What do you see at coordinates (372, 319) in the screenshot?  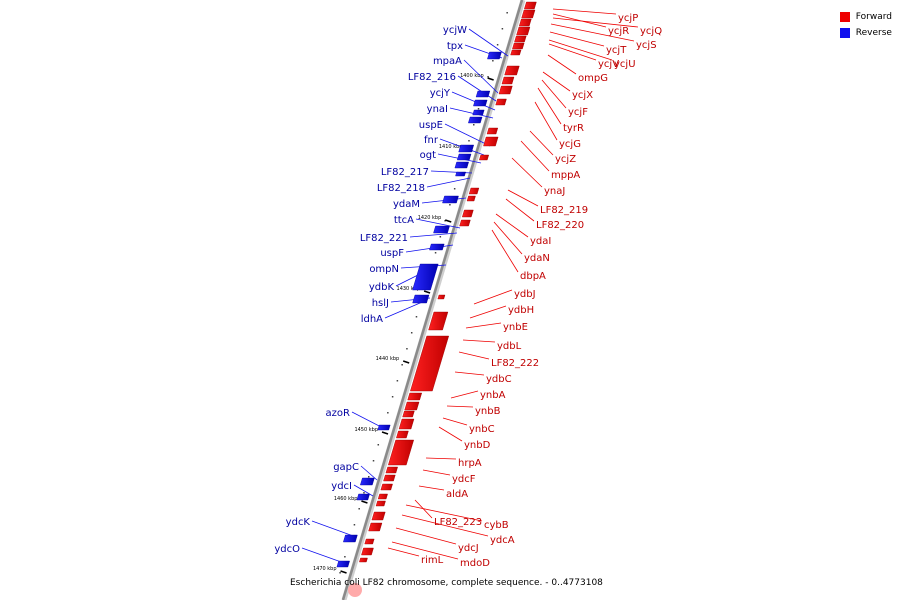 I see `reverse-gene-label: ldhA` at bounding box center [372, 319].